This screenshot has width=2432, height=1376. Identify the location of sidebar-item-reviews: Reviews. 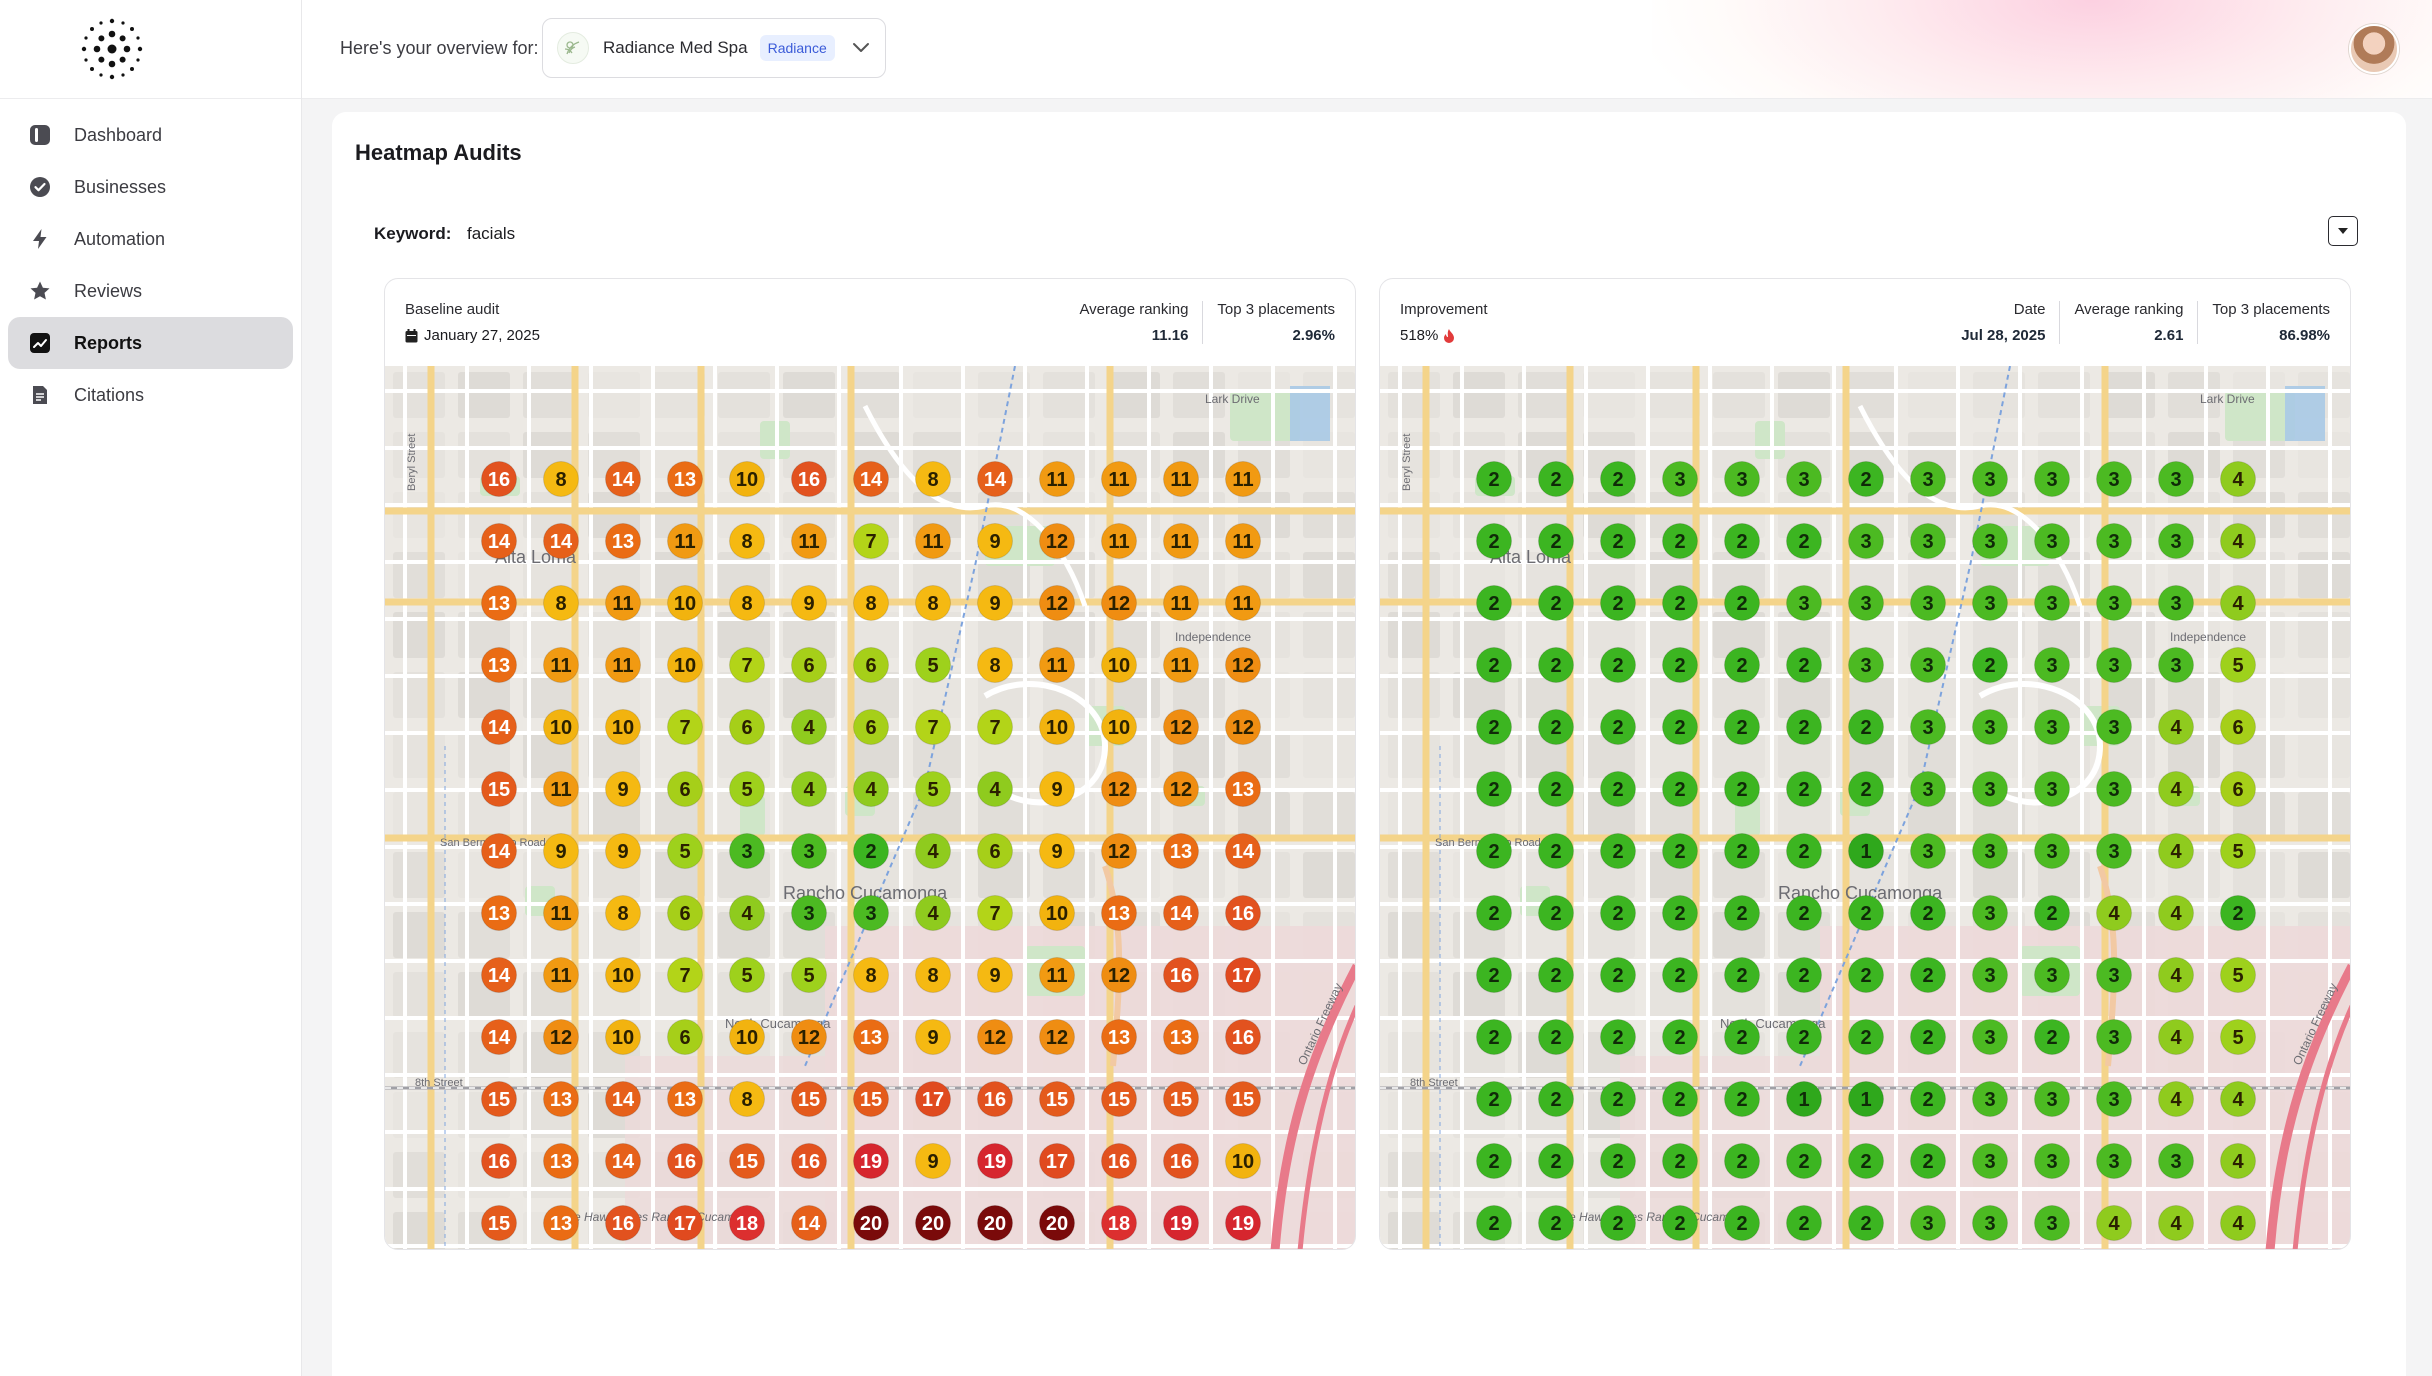
(150, 291).